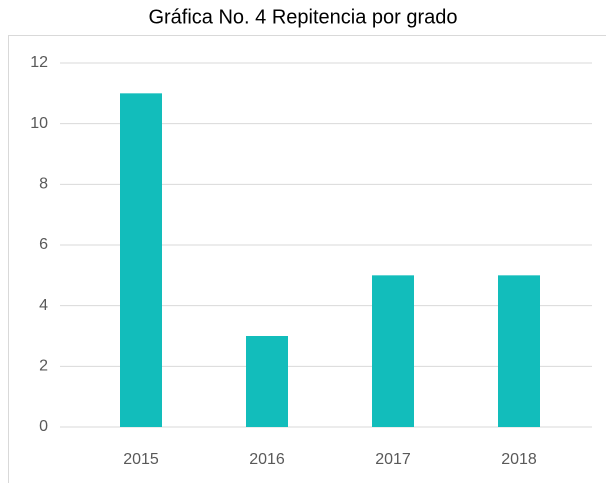  What do you see at coordinates (519, 459) in the screenshot?
I see `x-tick-label: 2018` at bounding box center [519, 459].